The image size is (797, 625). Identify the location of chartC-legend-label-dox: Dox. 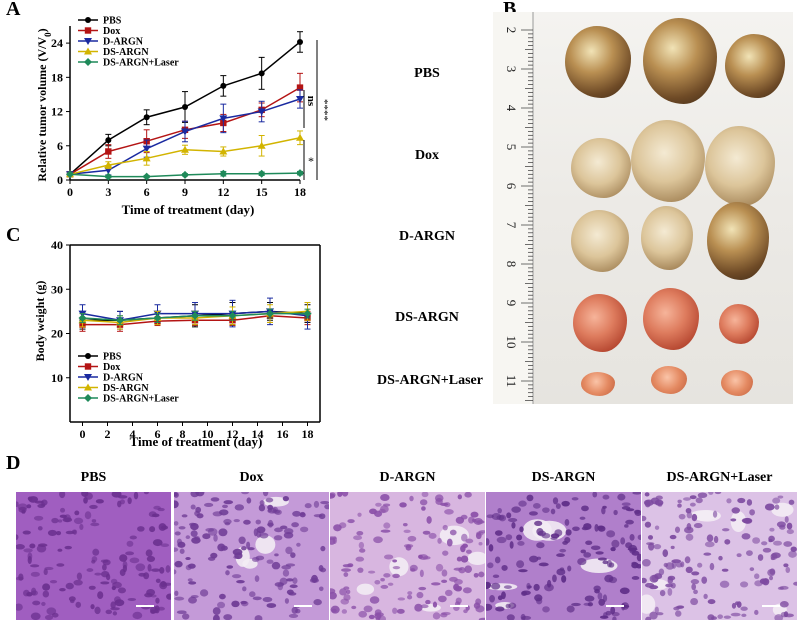
(111, 367).